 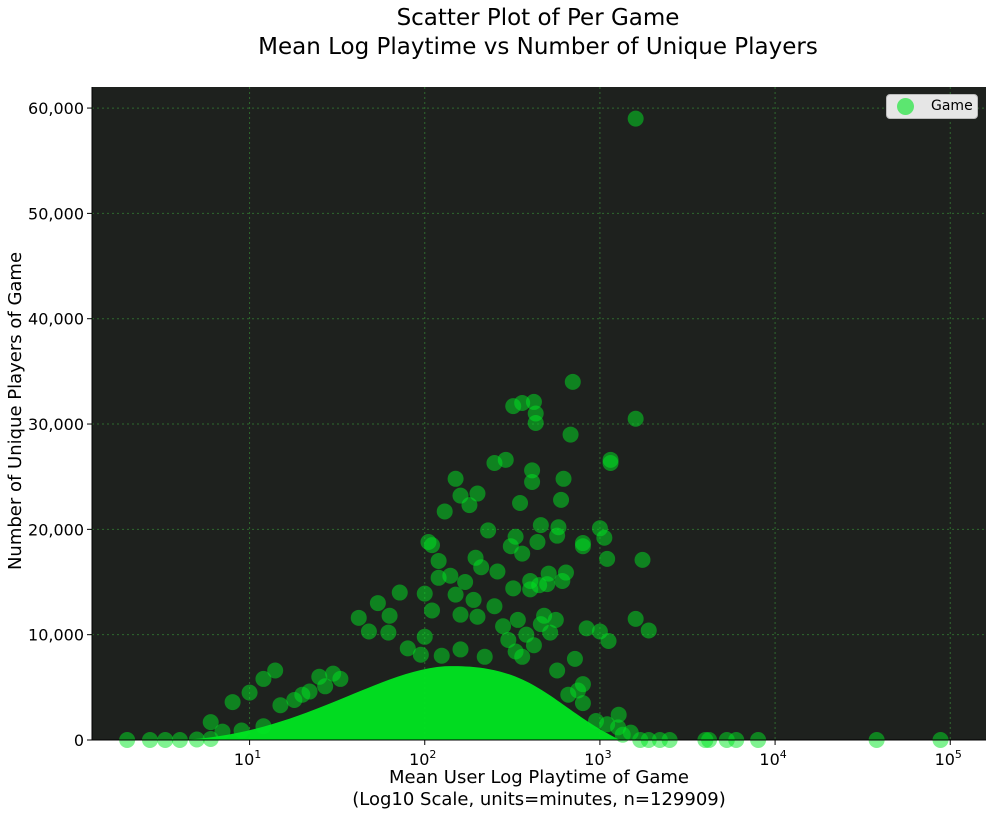 I want to click on y-axis-label: Number of Unique Players of Game, so click(x=15, y=411).